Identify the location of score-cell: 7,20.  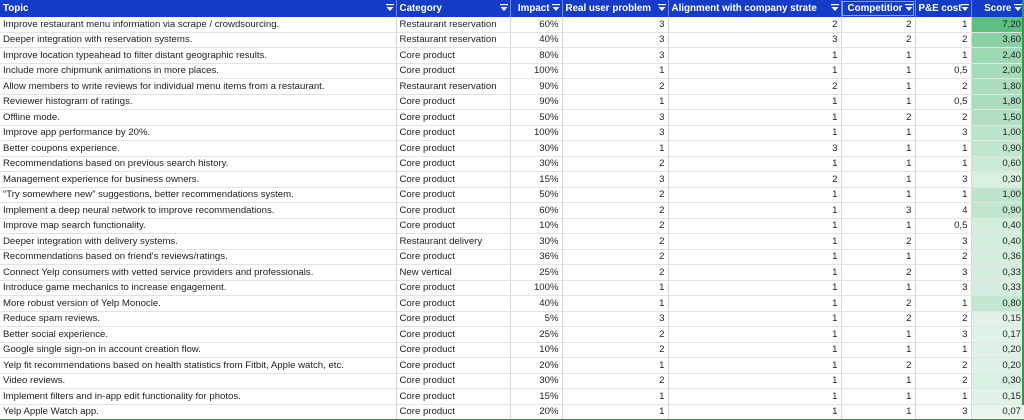
(997, 25).